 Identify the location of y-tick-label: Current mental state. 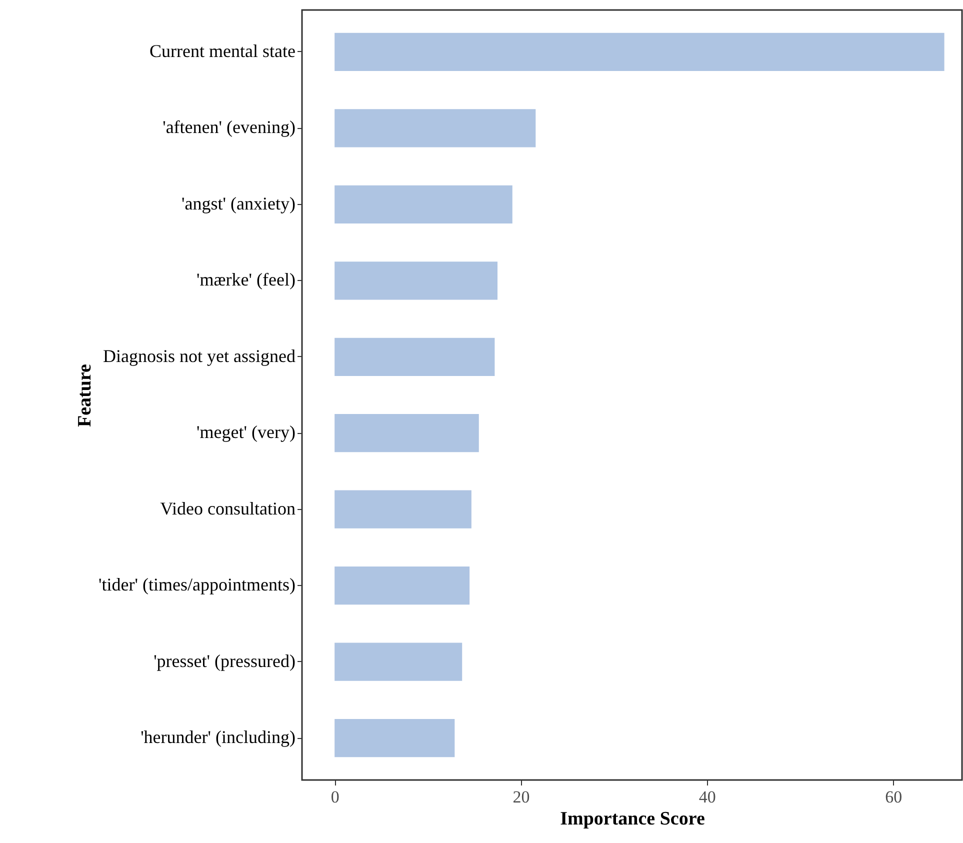
(223, 50).